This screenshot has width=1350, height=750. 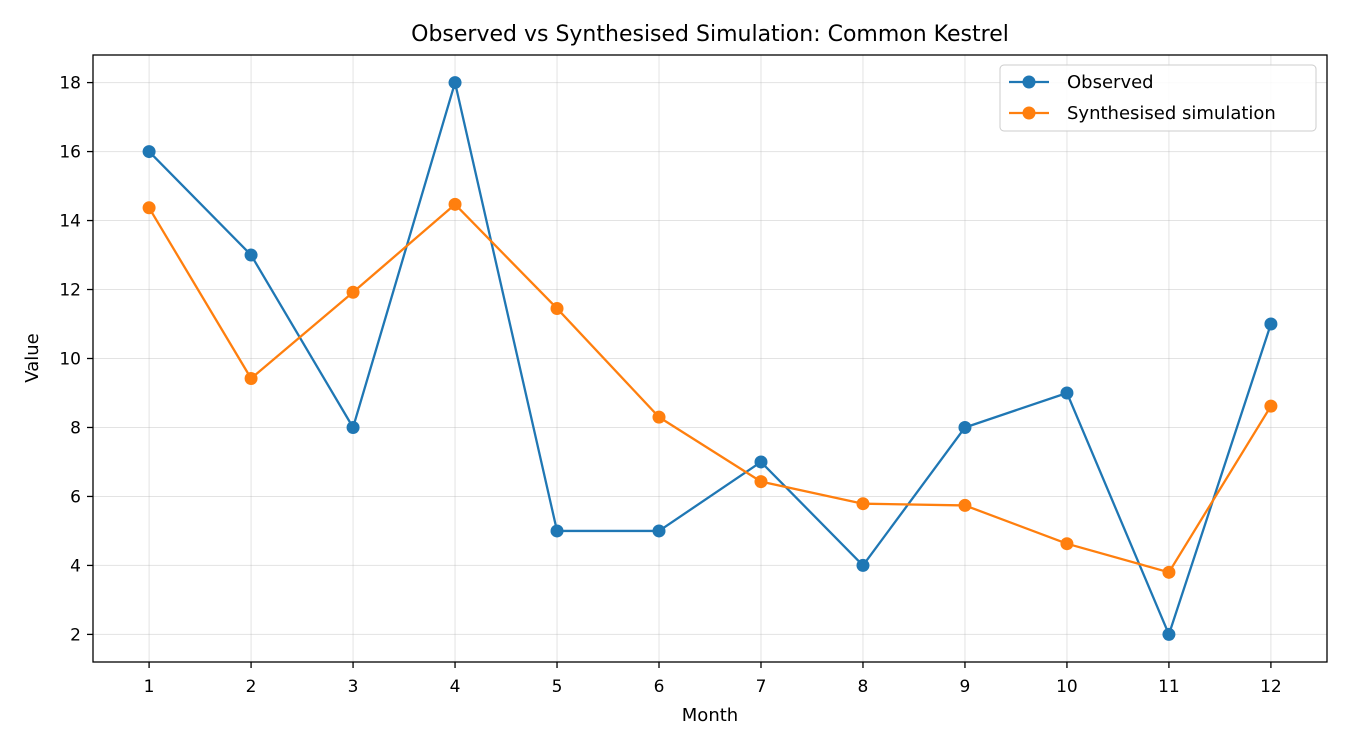 I want to click on legend-box, so click(x=1158, y=98).